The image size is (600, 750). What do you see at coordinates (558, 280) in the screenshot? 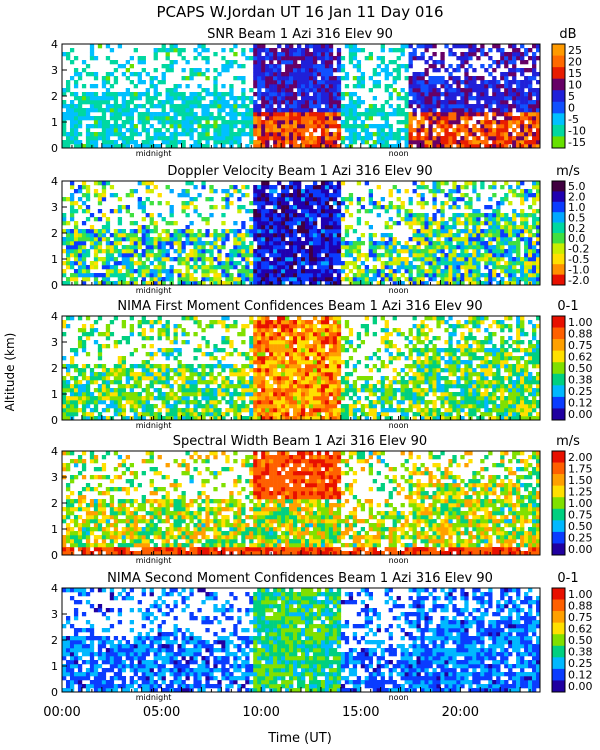
I see `colorbar-swatch` at bounding box center [558, 280].